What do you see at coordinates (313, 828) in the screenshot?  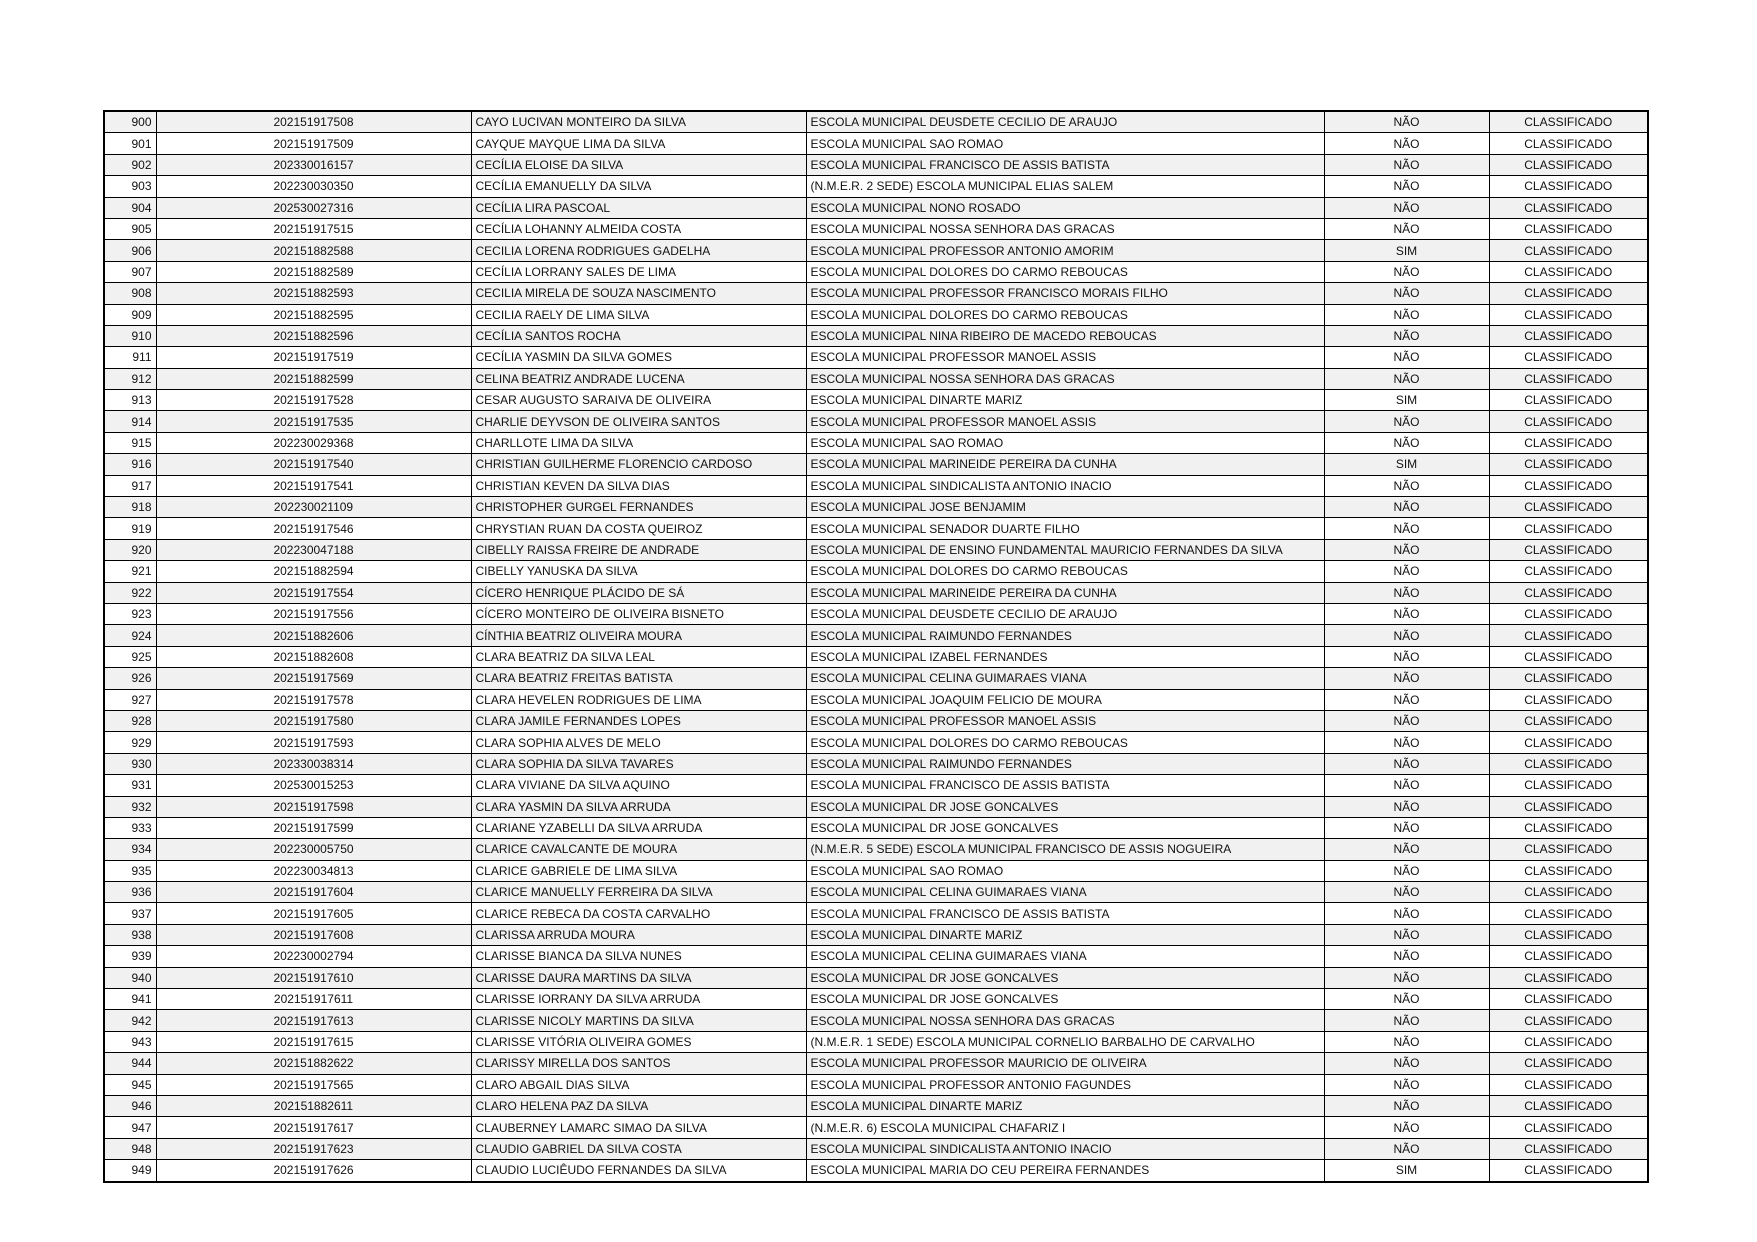 I see `enrollment-id-cell: 202151917599` at bounding box center [313, 828].